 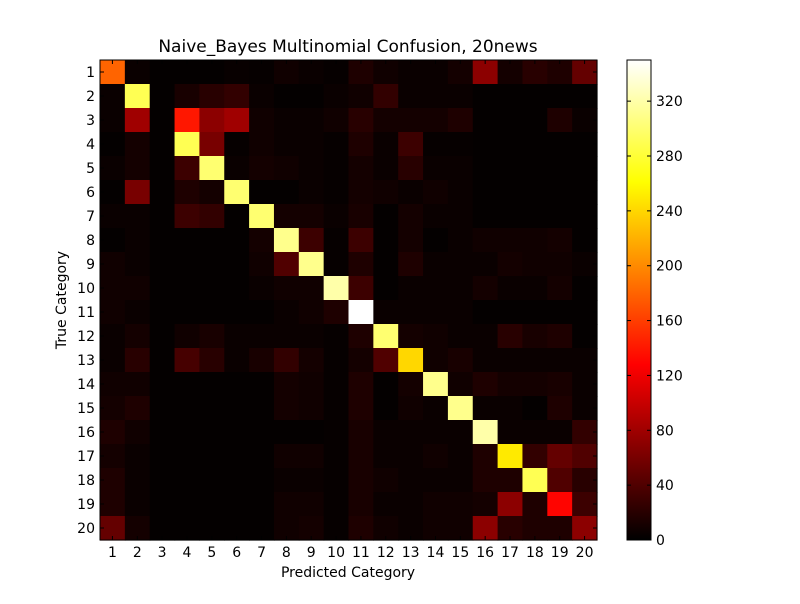 What do you see at coordinates (436, 553) in the screenshot?
I see `x-tick-label: 14` at bounding box center [436, 553].